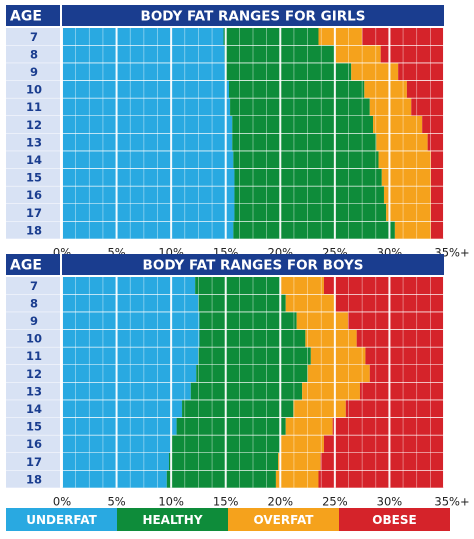  I want to click on x-tick-label: 20%, so click(281, 502).